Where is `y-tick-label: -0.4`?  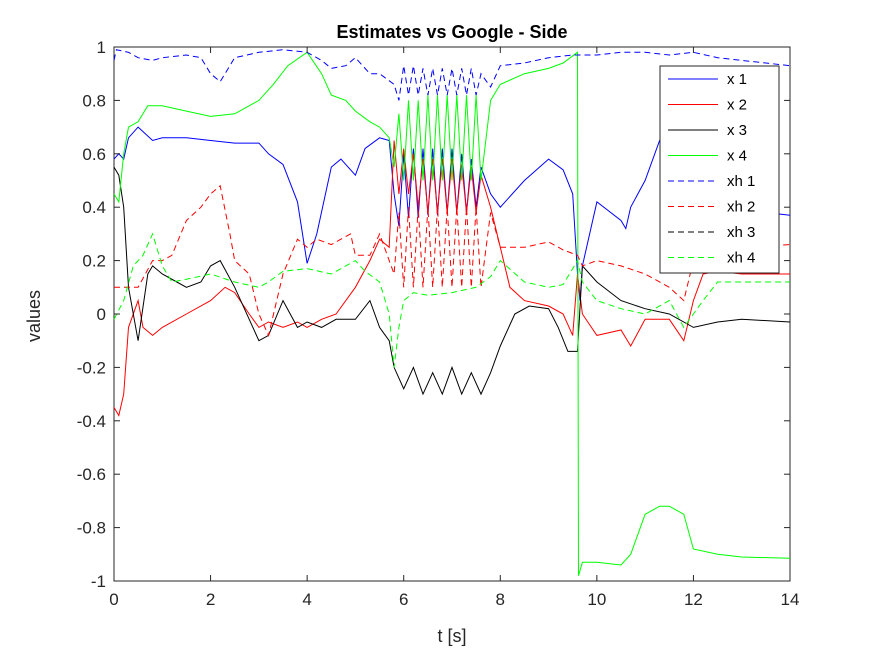 y-tick-label: -0.4 is located at coordinates (91, 421).